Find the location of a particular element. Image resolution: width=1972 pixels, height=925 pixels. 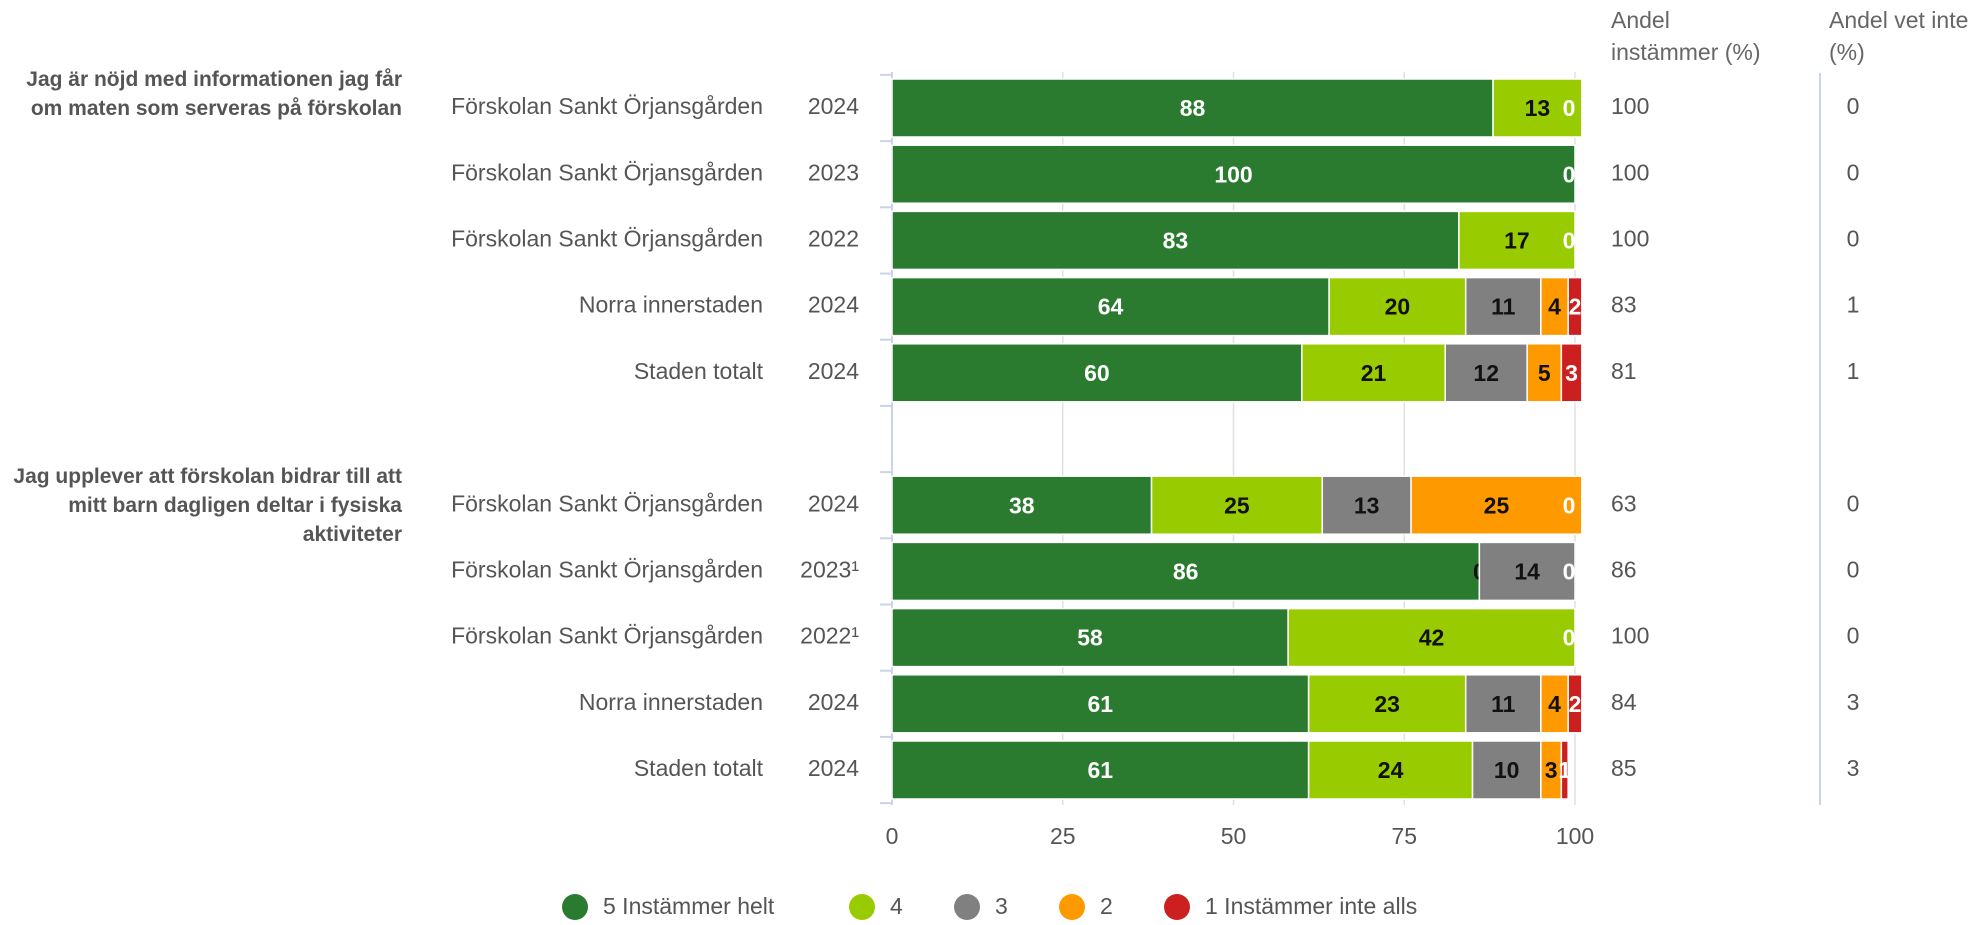

data-label: 88 is located at coordinates (1193, 108).